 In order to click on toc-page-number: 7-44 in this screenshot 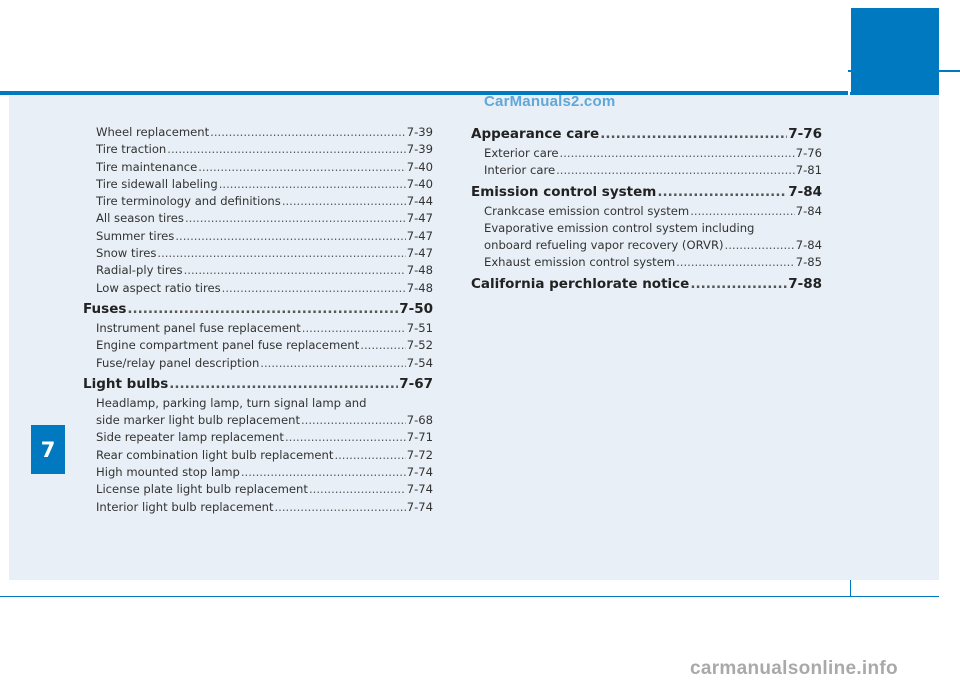, I will do `click(419, 201)`.